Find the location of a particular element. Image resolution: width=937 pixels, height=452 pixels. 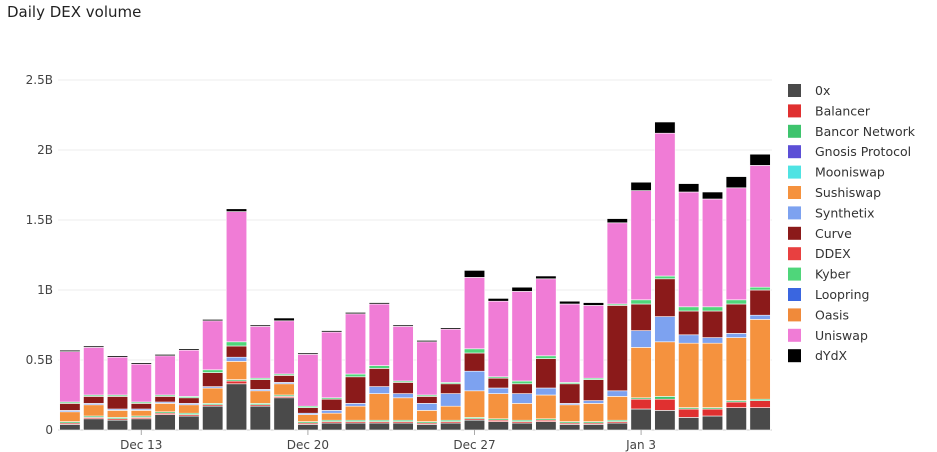

legend-item: Curve is located at coordinates (820, 233).